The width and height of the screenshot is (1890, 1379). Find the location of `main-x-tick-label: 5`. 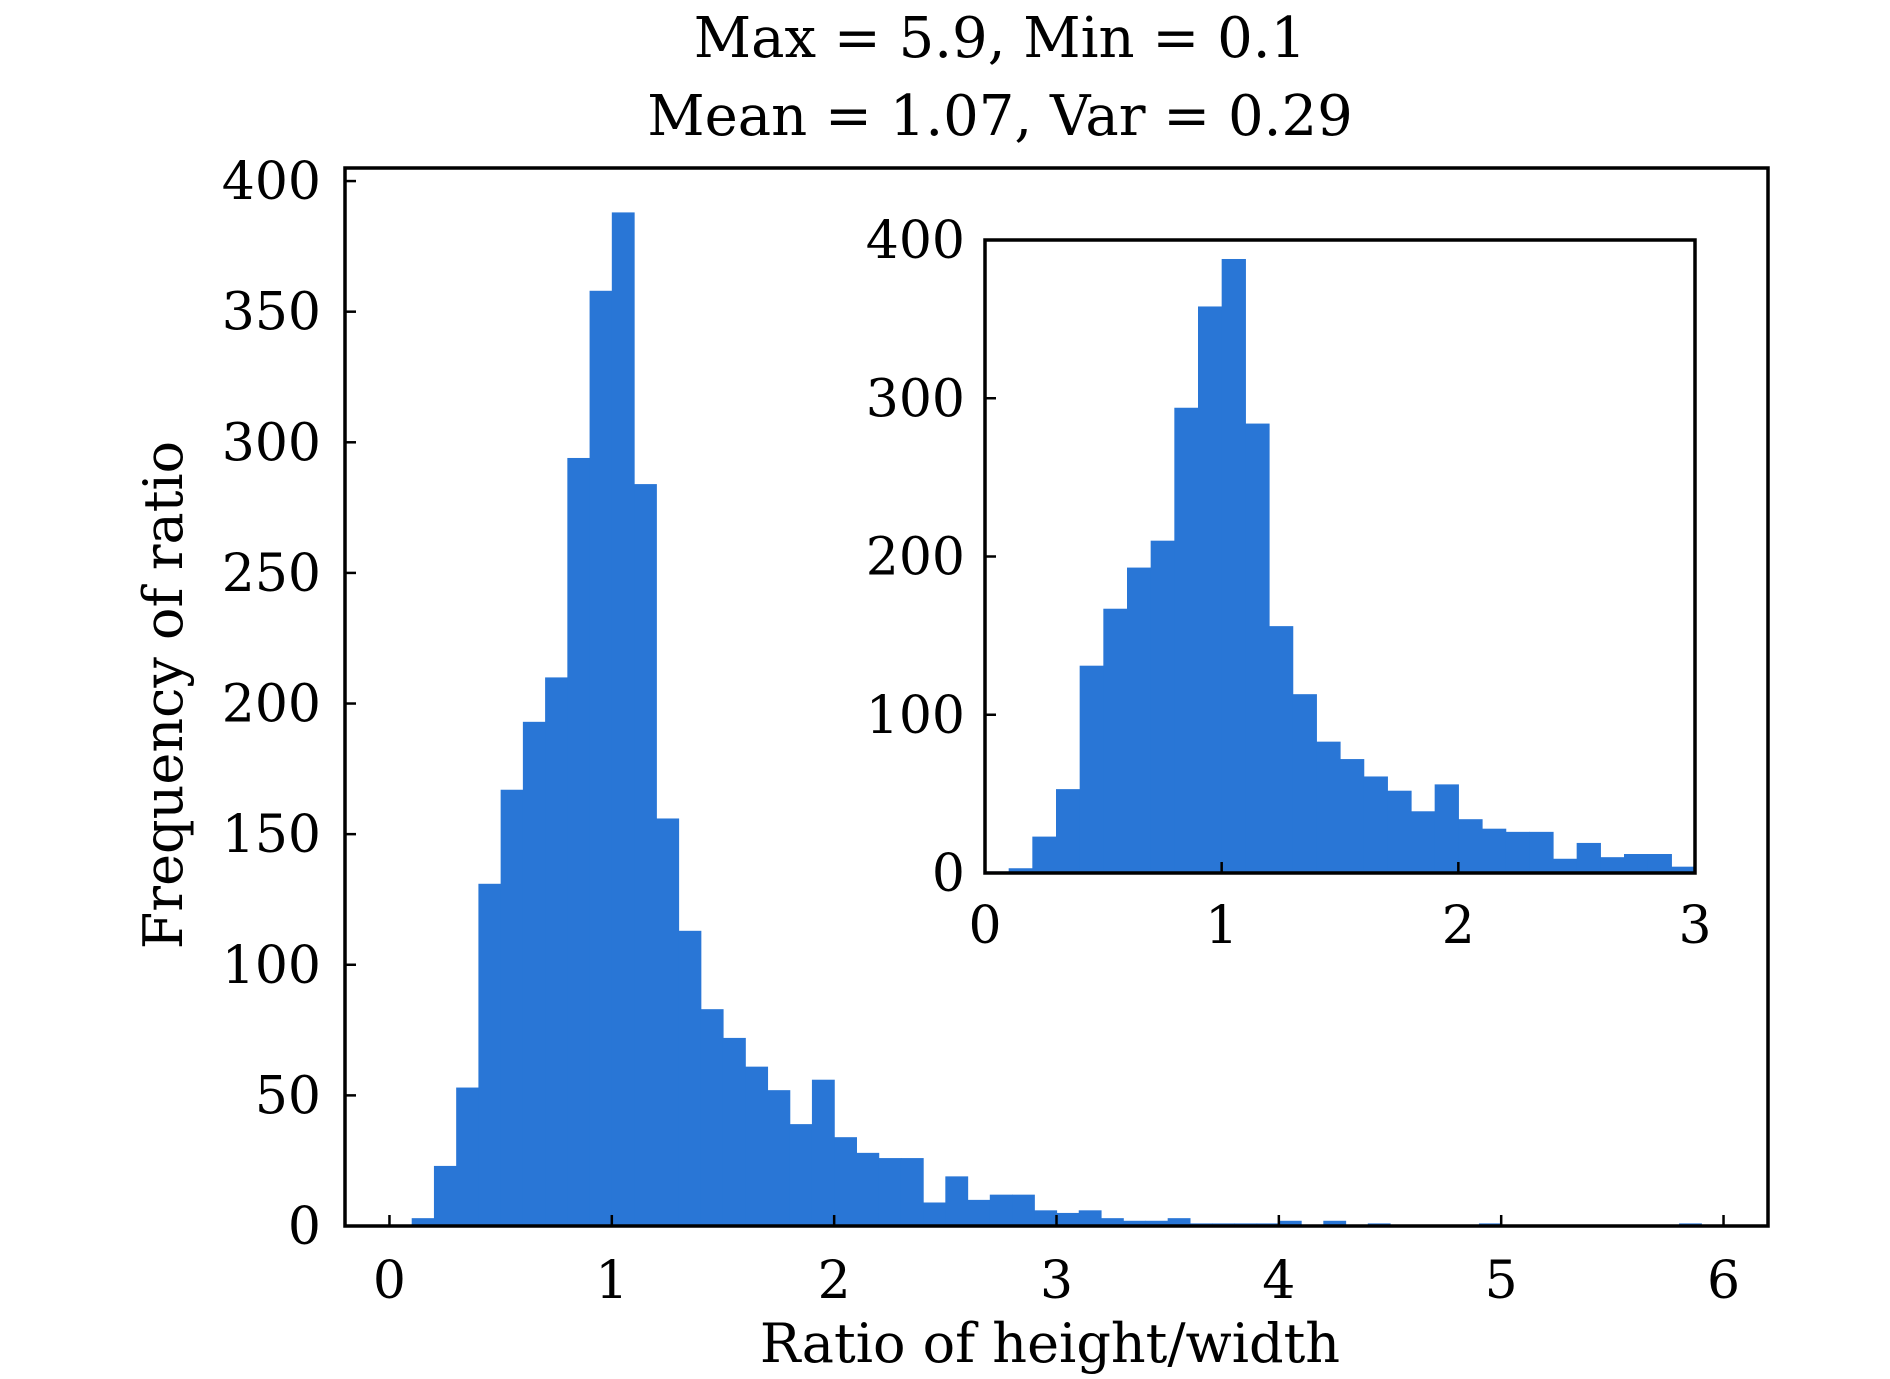

main-x-tick-label: 5 is located at coordinates (1501, 1281).